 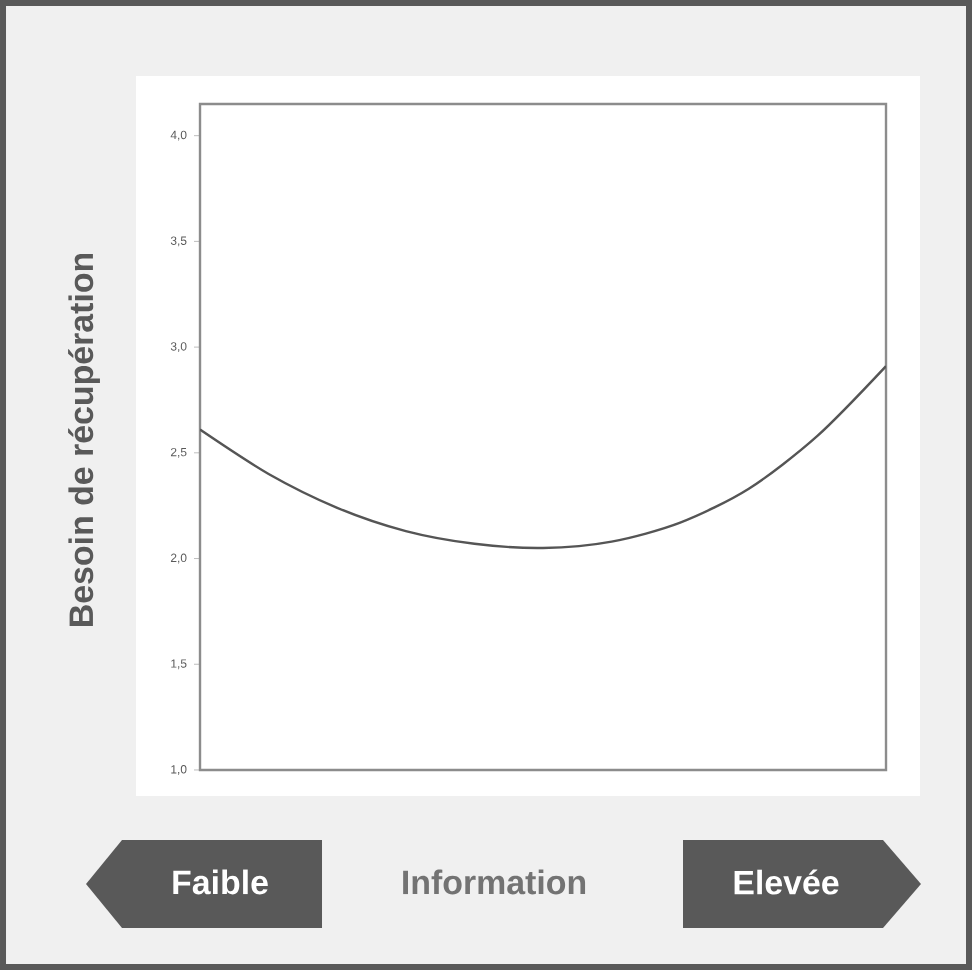 What do you see at coordinates (786, 882) in the screenshot?
I see `text: Elevée` at bounding box center [786, 882].